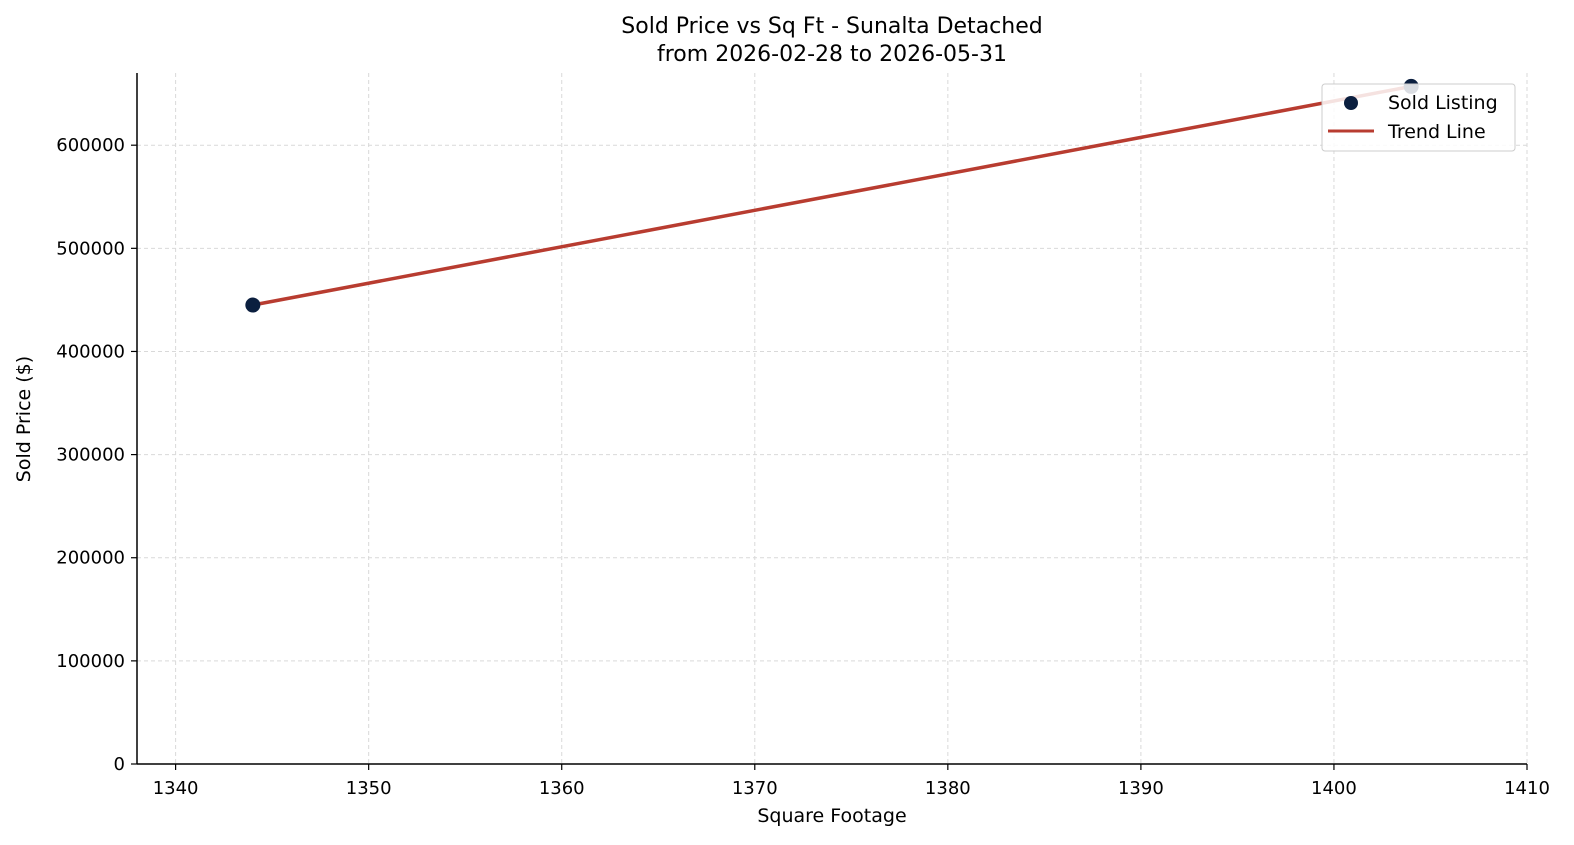  What do you see at coordinates (1527, 788) in the screenshot?
I see `x-tick-label: 1410` at bounding box center [1527, 788].